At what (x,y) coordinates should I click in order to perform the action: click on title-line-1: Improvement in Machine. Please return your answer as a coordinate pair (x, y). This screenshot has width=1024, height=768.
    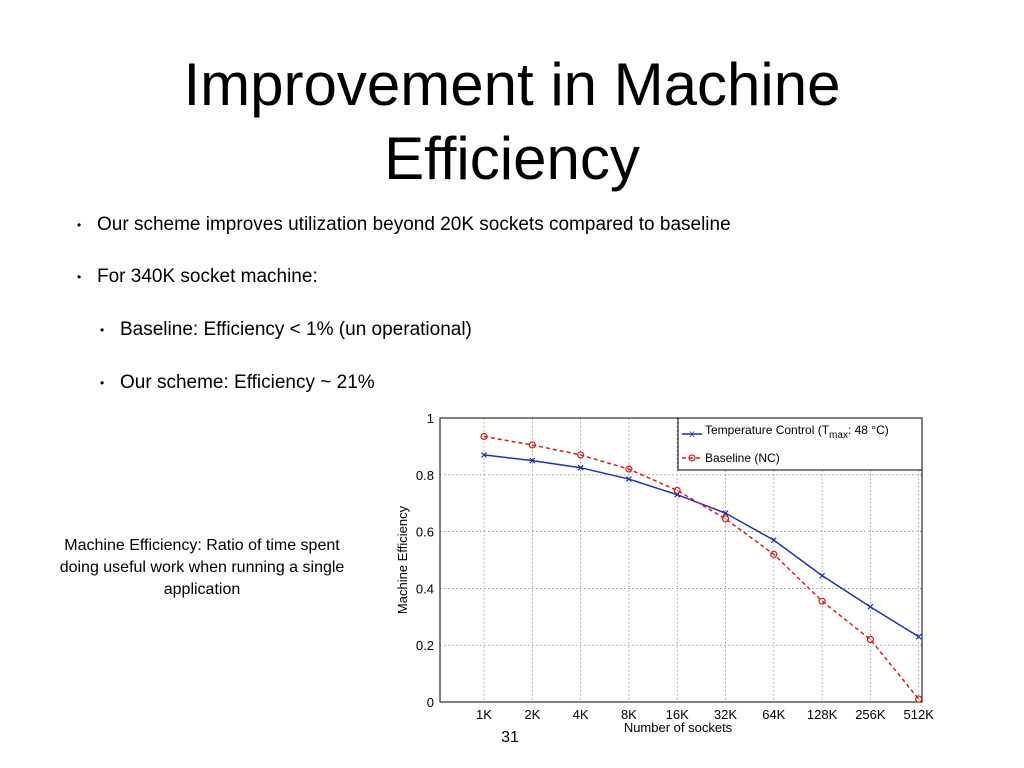
    Looking at the image, I should click on (512, 84).